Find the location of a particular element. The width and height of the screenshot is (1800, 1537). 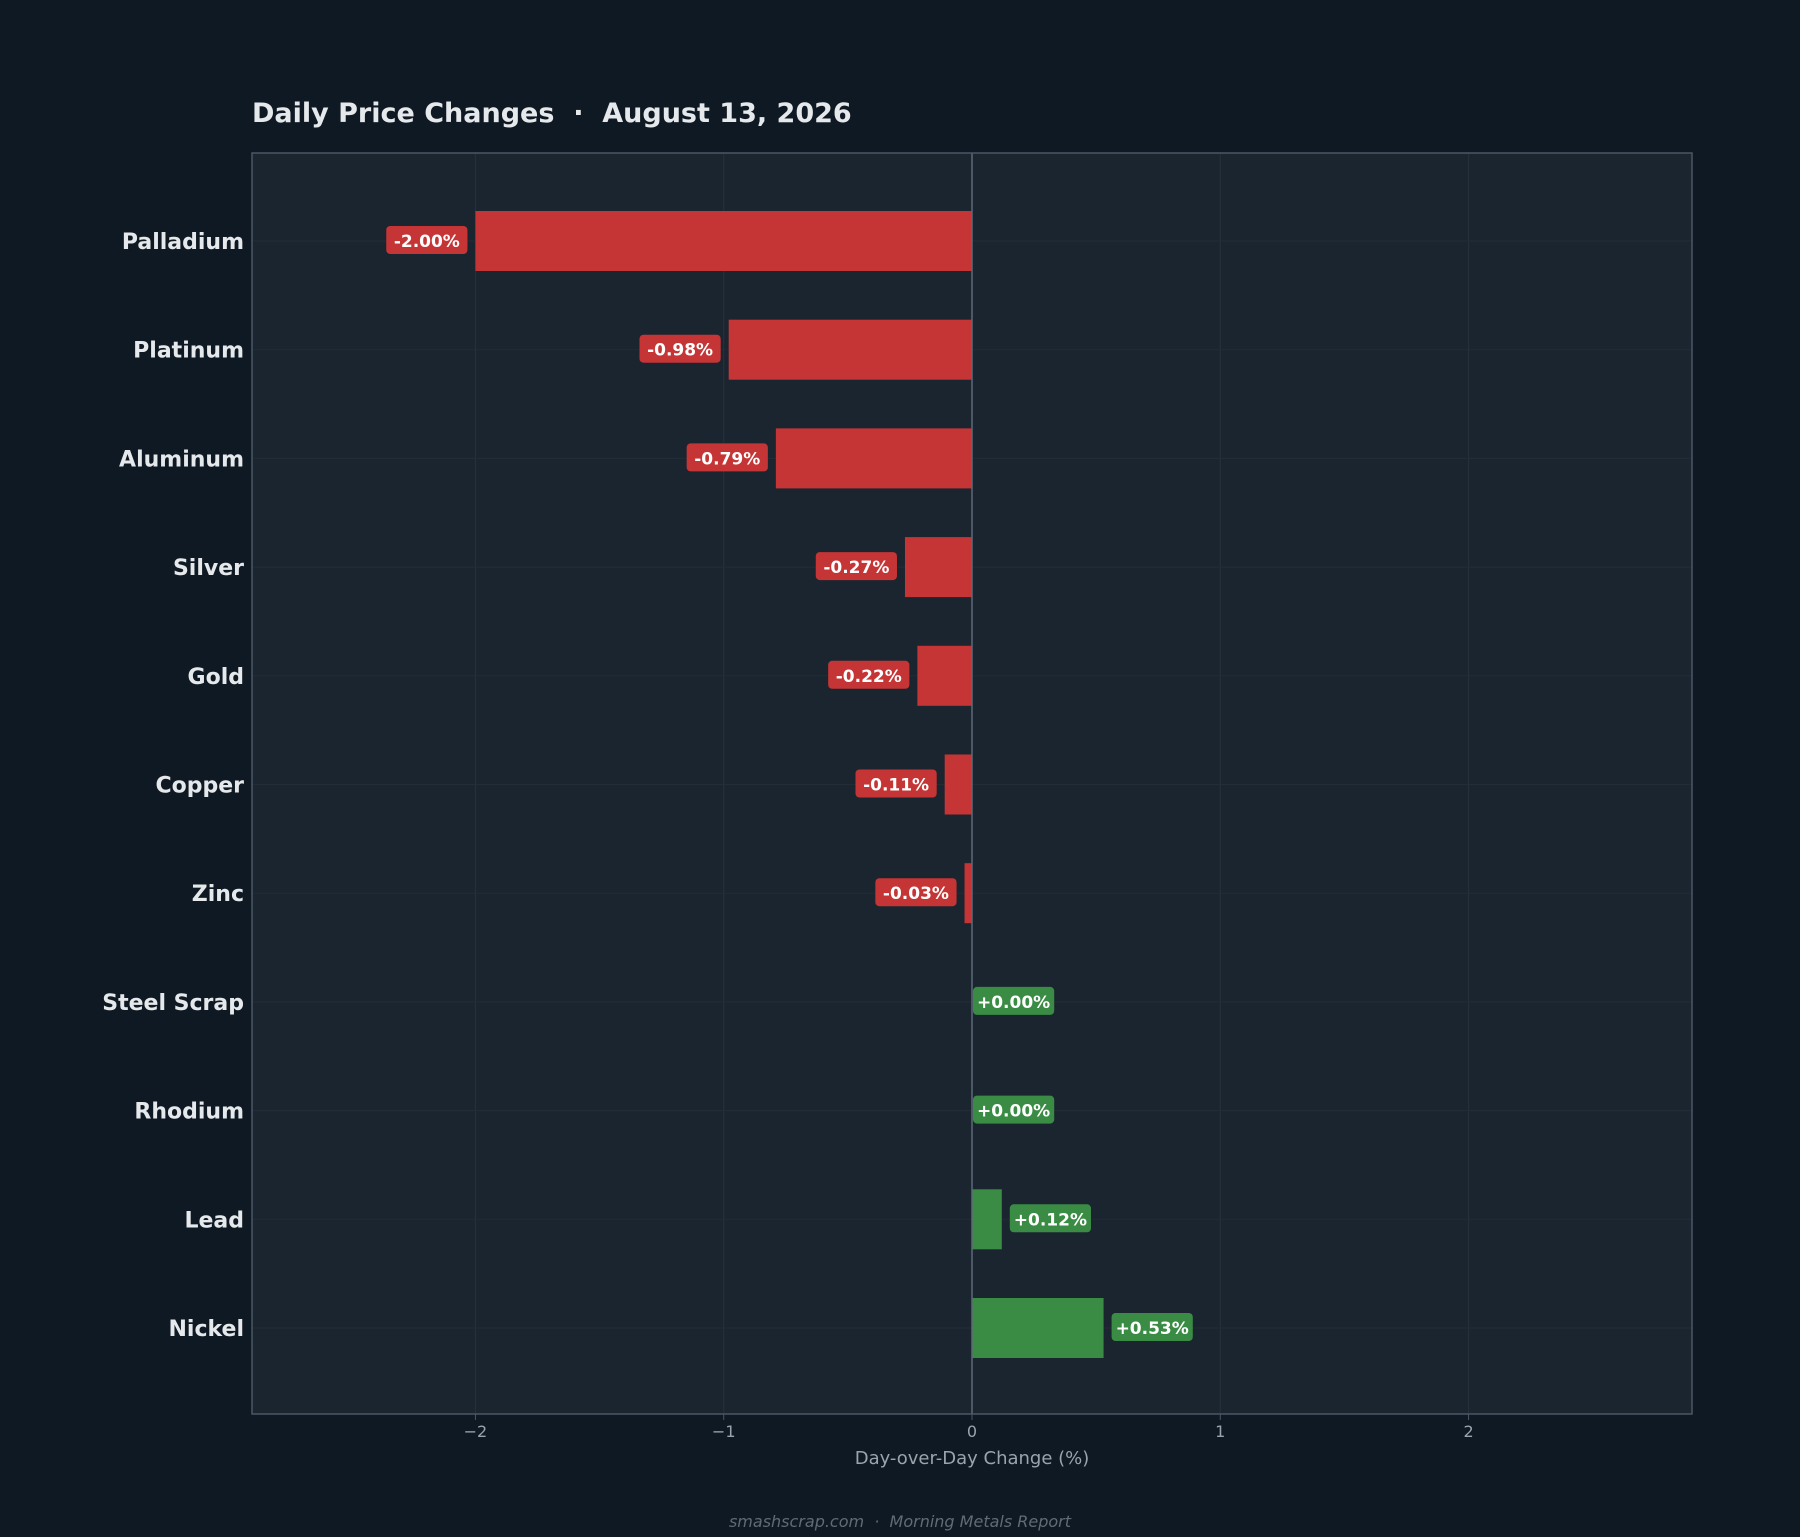

category-label: Aluminum is located at coordinates (181, 459).